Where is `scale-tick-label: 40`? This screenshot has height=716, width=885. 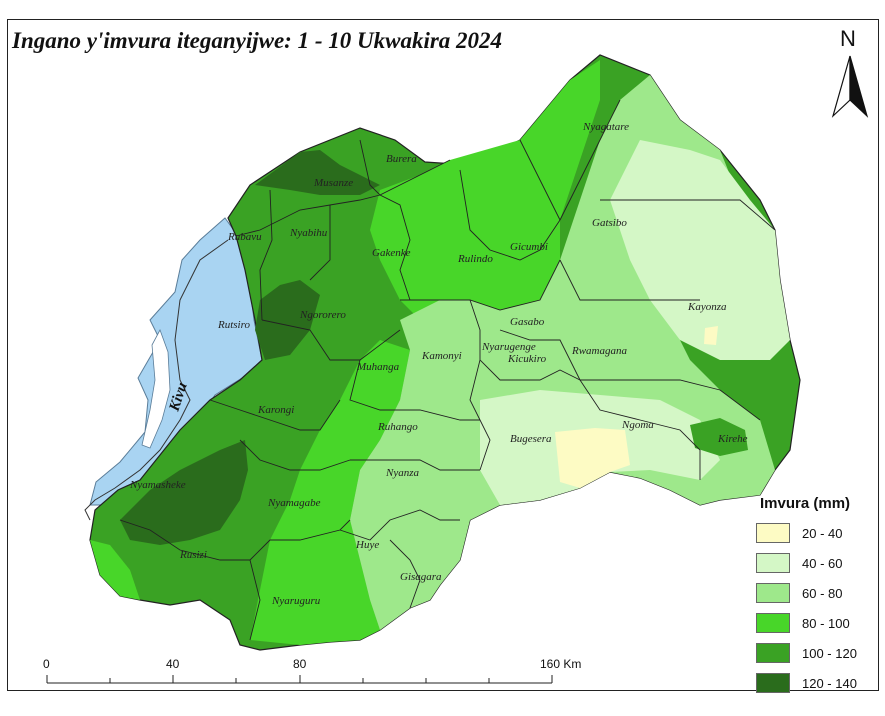
scale-tick-label: 40 is located at coordinates (173, 664).